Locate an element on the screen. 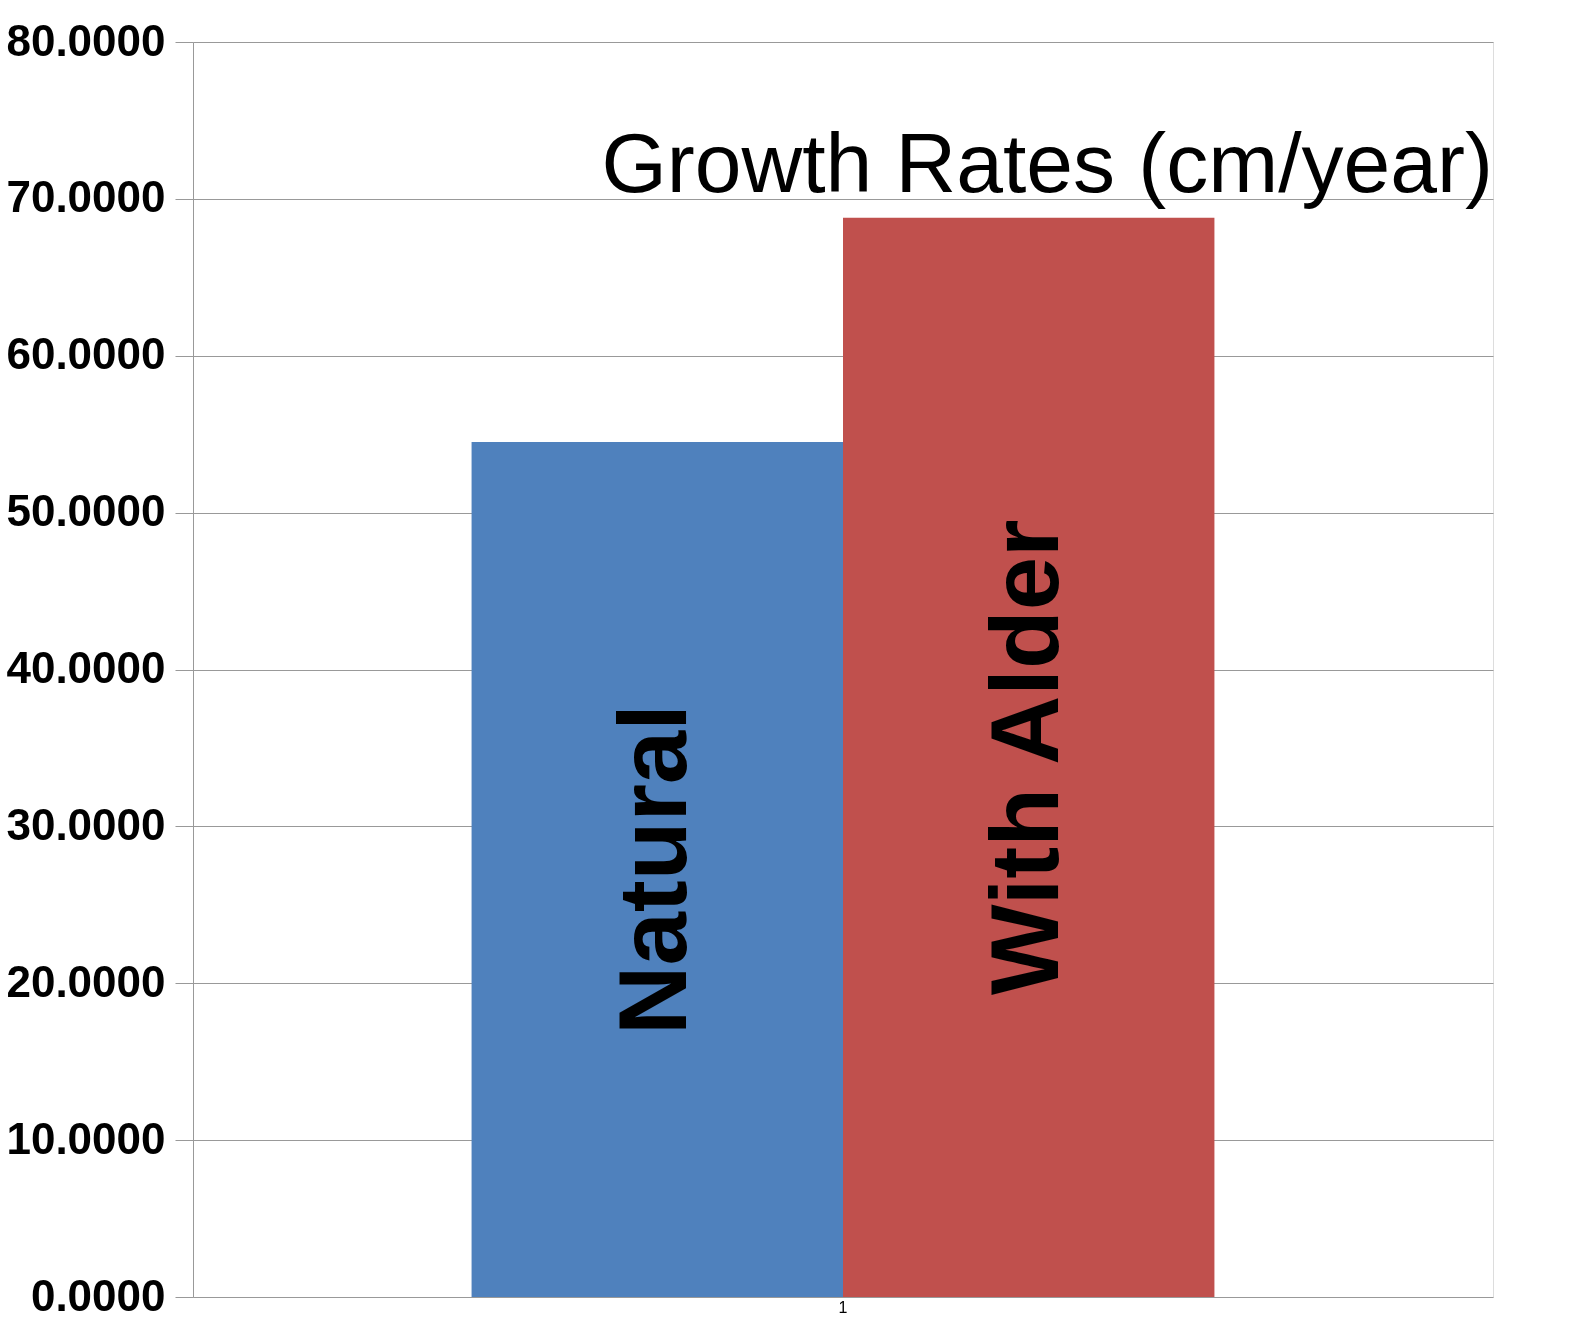 This screenshot has width=1576, height=1340. y-tick-label: 60.0000 is located at coordinates (86, 354).